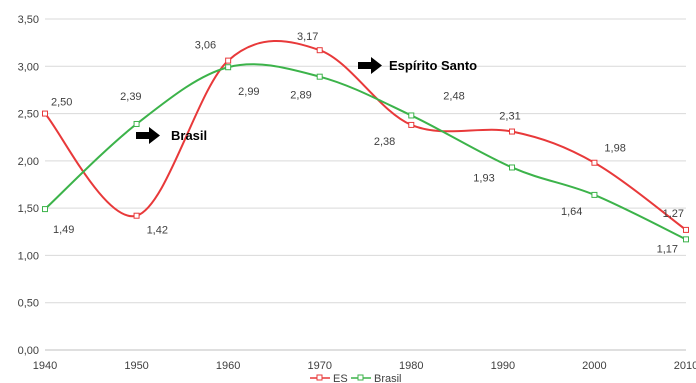  I want to click on data-label: 2,99, so click(248, 92).